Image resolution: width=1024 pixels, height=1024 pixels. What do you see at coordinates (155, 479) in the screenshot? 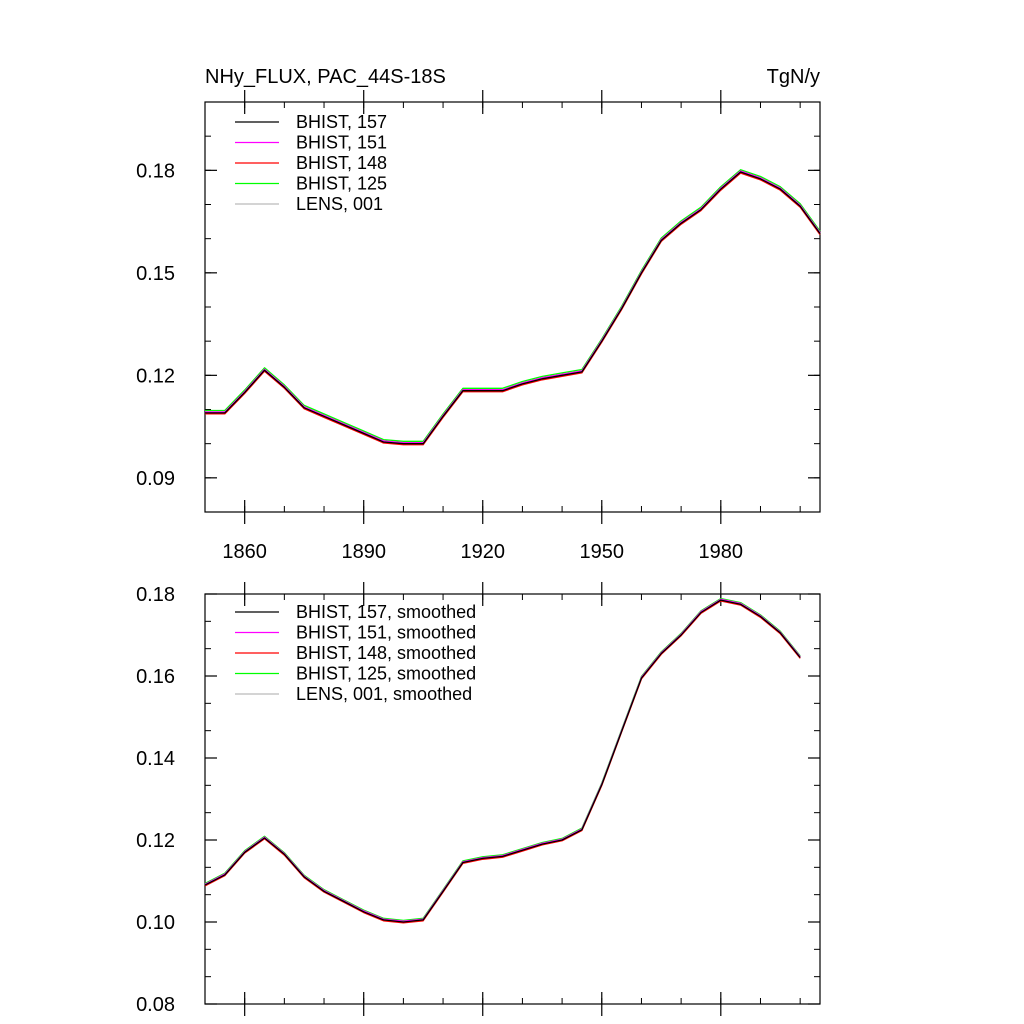
I see `y-tick-label: 0.09` at bounding box center [155, 479].